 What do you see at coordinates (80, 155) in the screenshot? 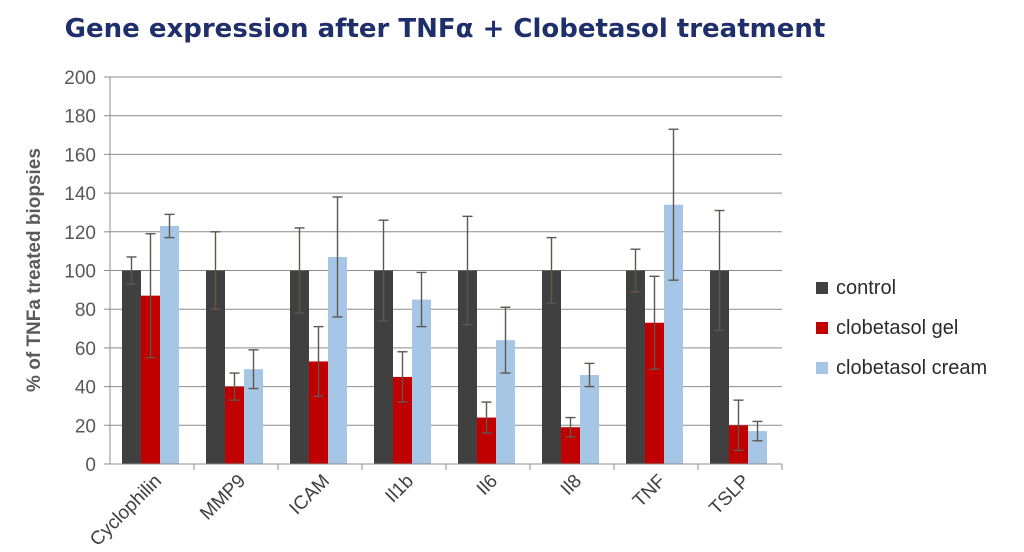
I see `y-tick-label: 160` at bounding box center [80, 155].